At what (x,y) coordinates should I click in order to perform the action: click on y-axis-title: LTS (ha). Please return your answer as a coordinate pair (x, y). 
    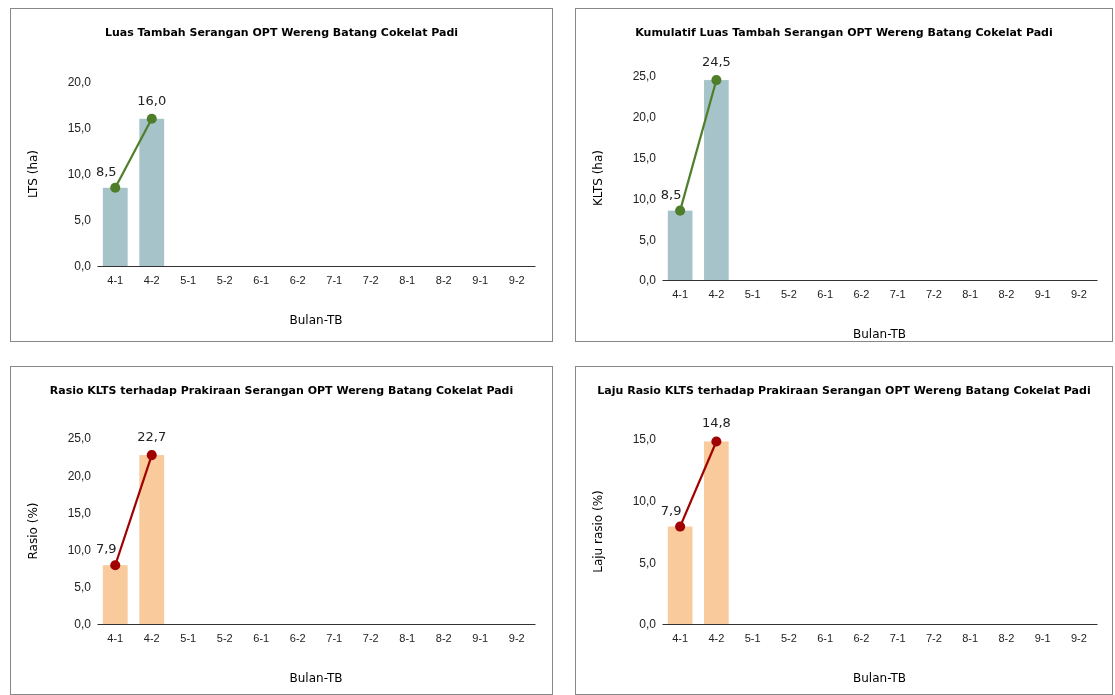
    Looking at the image, I should click on (33, 174).